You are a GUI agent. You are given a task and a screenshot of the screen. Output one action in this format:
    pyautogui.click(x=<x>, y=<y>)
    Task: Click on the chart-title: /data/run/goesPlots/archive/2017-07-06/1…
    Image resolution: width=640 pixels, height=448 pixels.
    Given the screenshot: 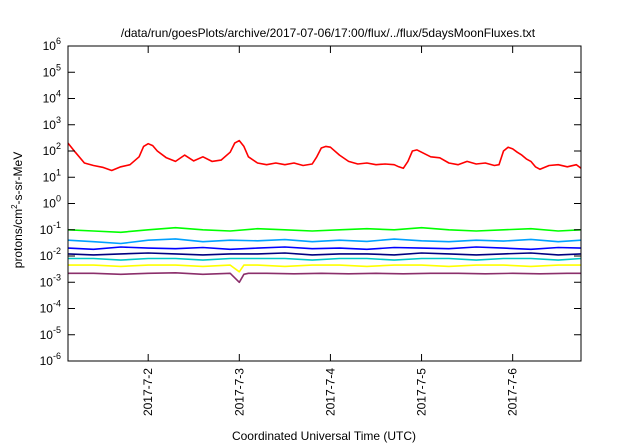 What is the action you would take?
    pyautogui.click(x=328, y=33)
    